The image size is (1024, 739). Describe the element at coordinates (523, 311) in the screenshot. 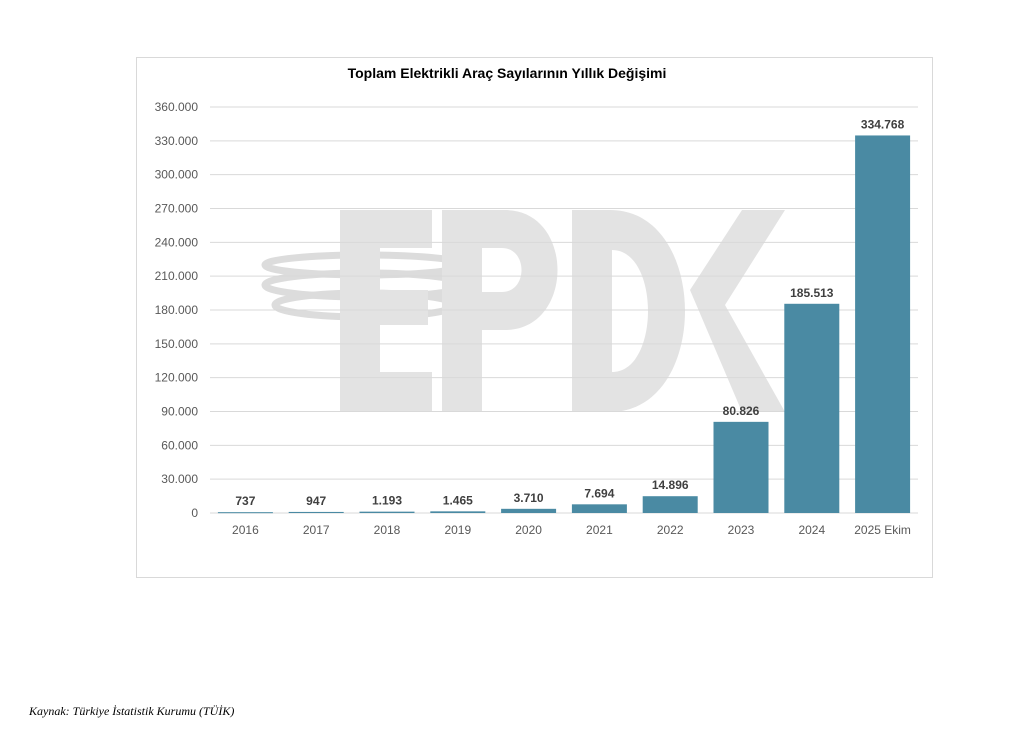

I see `watermark-logo` at that location.